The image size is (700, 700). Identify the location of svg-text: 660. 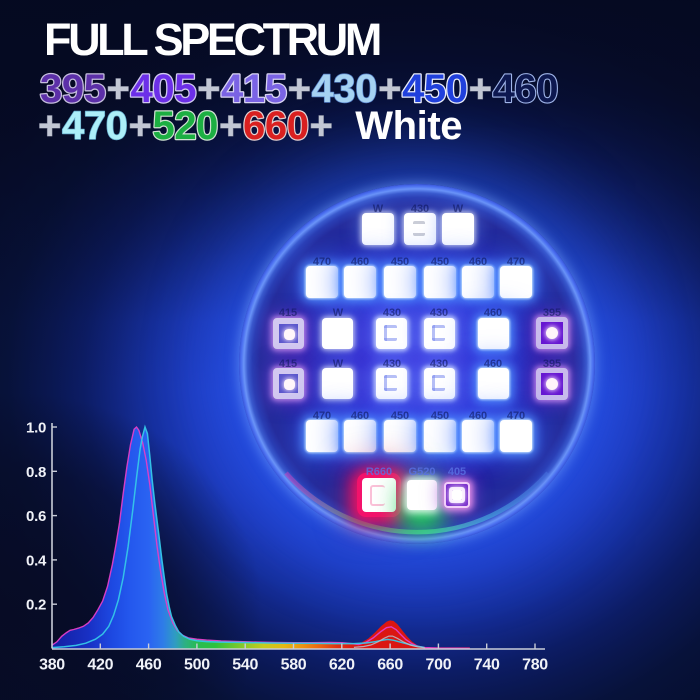
(390, 665).